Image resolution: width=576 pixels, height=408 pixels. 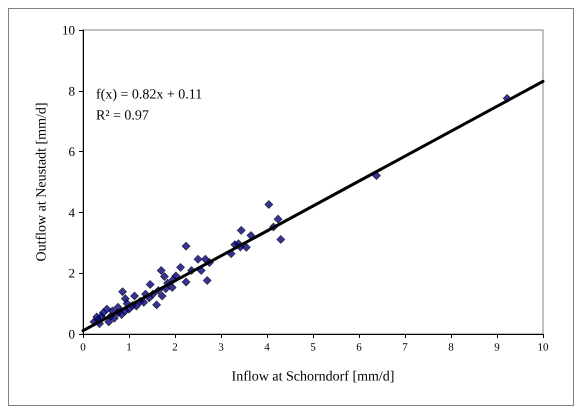 I want to click on y-tick-label: 6, so click(x=72, y=152).